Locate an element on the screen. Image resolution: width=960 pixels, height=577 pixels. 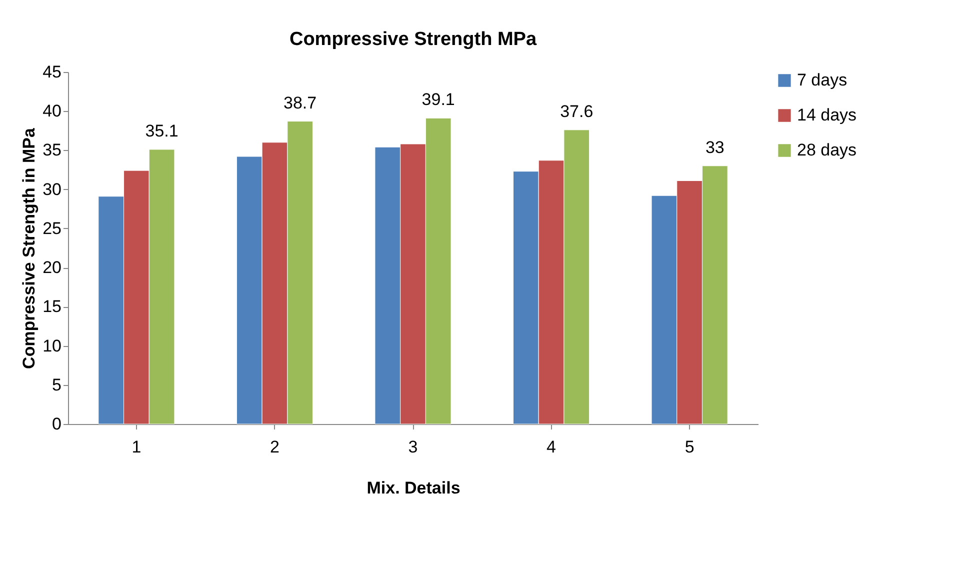
x-tick-label: 4 is located at coordinates (551, 447).